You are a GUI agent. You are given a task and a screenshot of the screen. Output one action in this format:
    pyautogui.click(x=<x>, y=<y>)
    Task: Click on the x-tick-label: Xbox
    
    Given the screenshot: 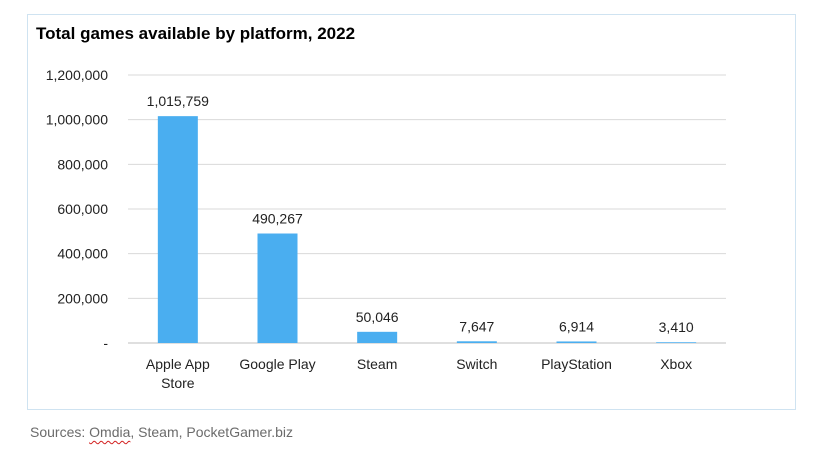 What is the action you would take?
    pyautogui.click(x=676, y=364)
    